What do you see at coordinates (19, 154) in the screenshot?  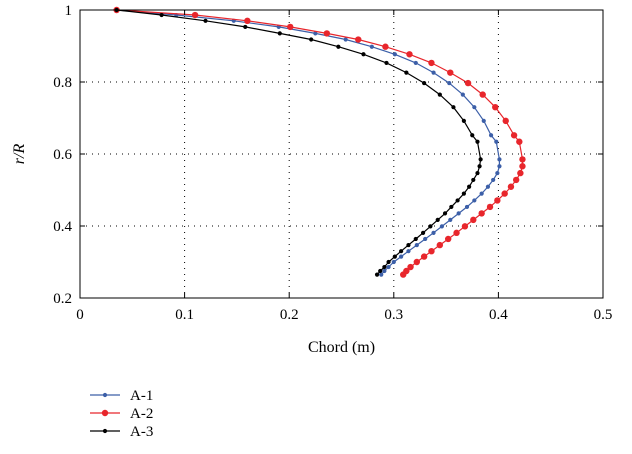 I see `y-axis-label: r/R` at bounding box center [19, 154].